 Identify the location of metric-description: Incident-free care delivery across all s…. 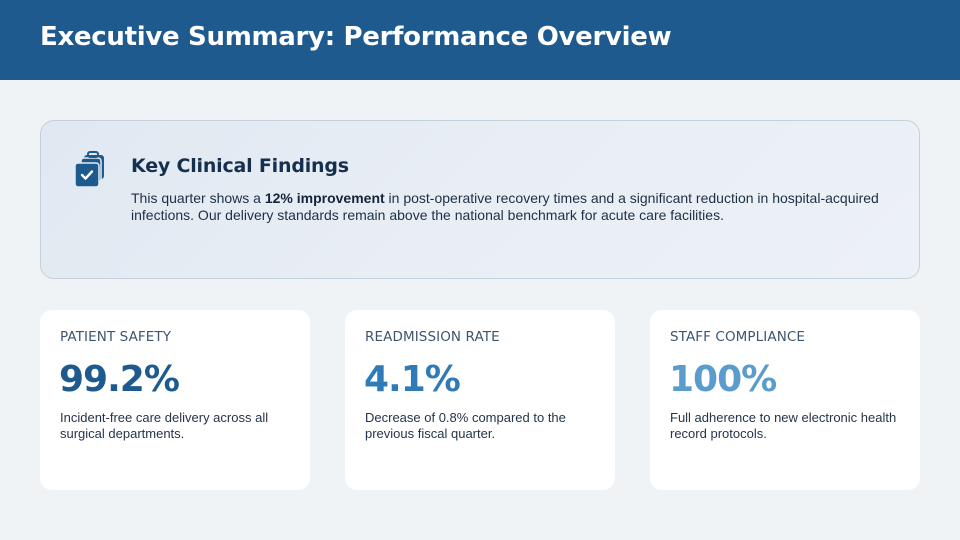
(164, 425).